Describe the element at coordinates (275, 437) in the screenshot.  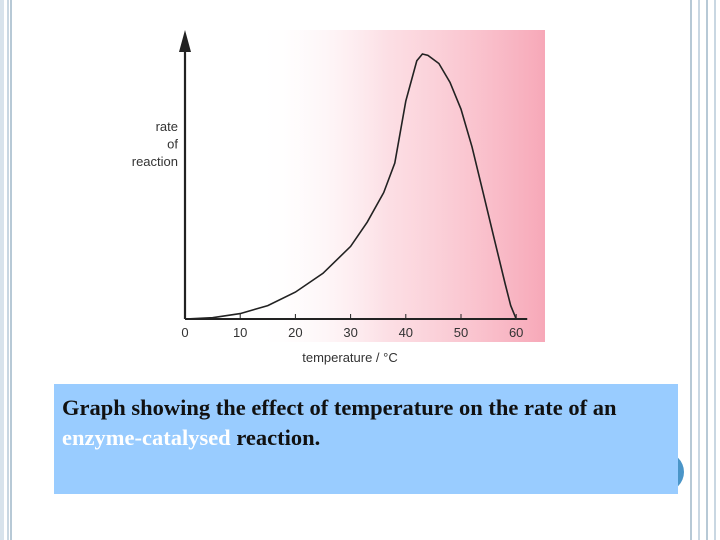
I see `caption-text-end: reaction.` at that location.